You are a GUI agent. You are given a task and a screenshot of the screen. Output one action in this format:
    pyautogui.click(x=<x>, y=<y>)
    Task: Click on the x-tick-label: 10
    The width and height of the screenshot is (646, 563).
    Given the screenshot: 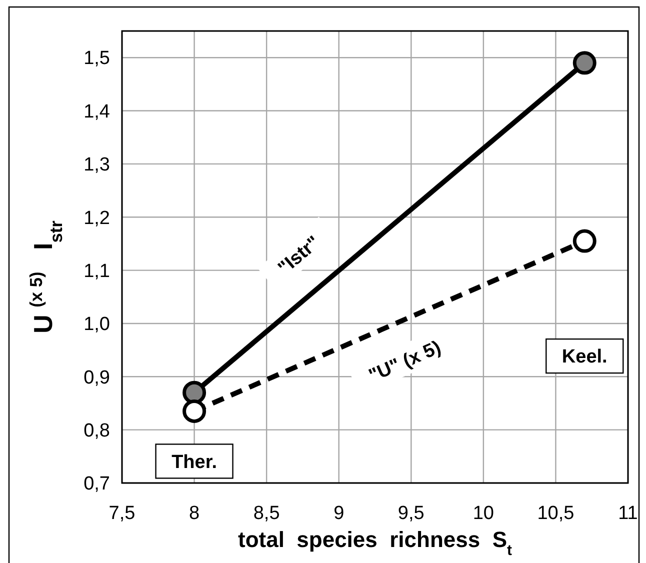 What is the action you would take?
    pyautogui.click(x=483, y=513)
    